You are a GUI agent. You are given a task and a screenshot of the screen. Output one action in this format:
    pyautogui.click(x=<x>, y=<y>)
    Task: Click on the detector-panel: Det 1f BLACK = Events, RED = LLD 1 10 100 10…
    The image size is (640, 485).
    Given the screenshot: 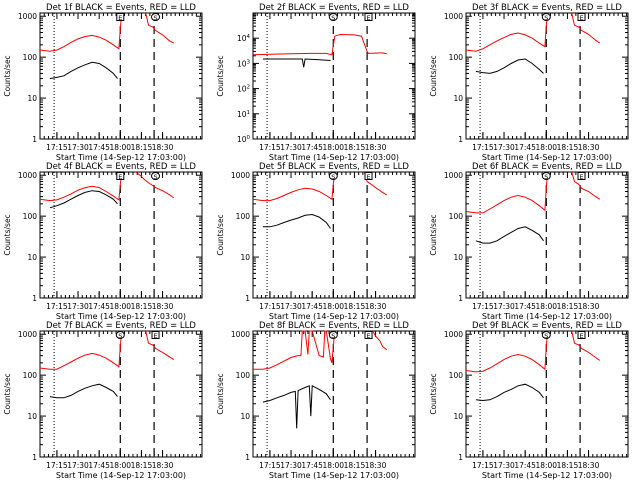 What is the action you would take?
    pyautogui.click(x=103, y=82)
    